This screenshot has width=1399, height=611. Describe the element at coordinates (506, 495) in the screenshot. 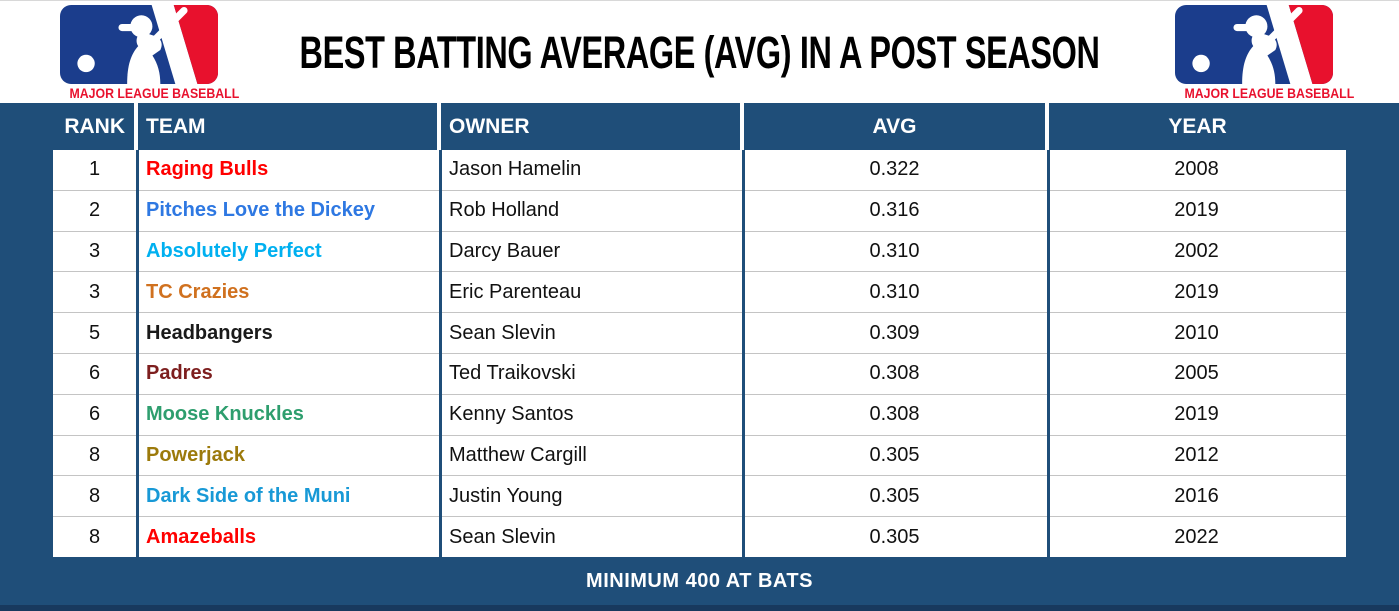

I see `owner-cell: Justin Young` at that location.